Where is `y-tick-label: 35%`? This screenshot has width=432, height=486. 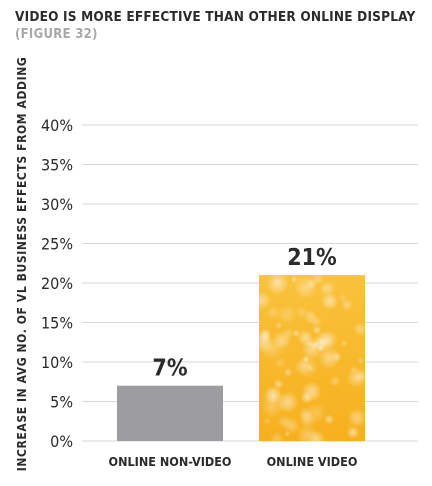 y-tick-label: 35% is located at coordinates (57, 165).